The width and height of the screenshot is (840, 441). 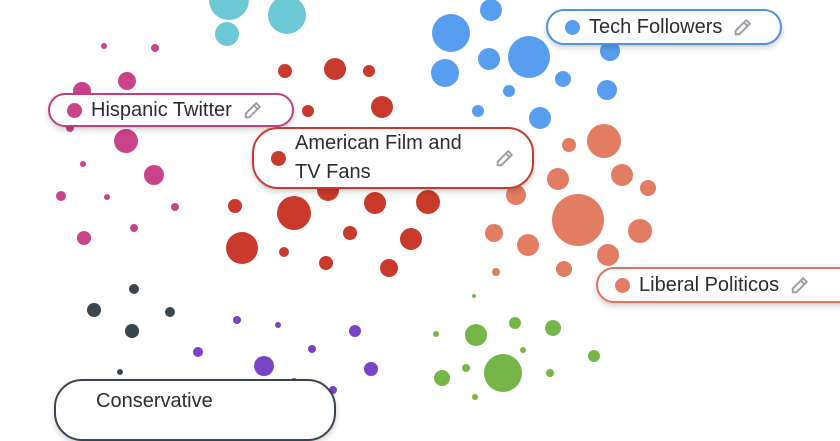 I want to click on cluster-label-text: Tech Followers, so click(x=656, y=26).